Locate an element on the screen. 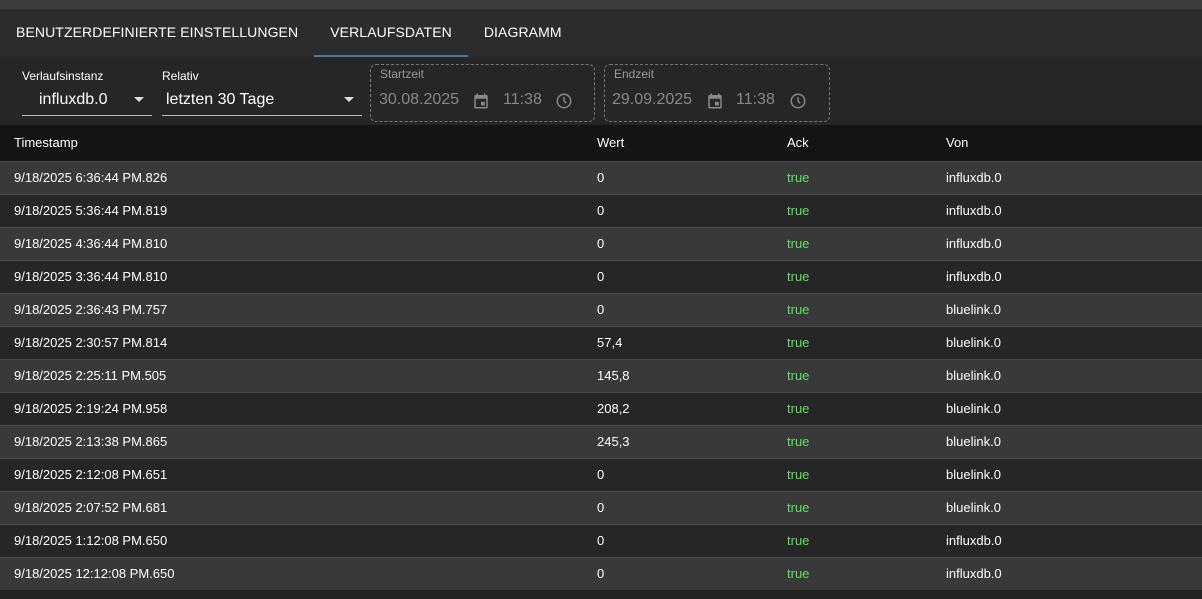  cell-timestamp: 9/18/2025 2:19:24 PM.958 is located at coordinates (91, 408).